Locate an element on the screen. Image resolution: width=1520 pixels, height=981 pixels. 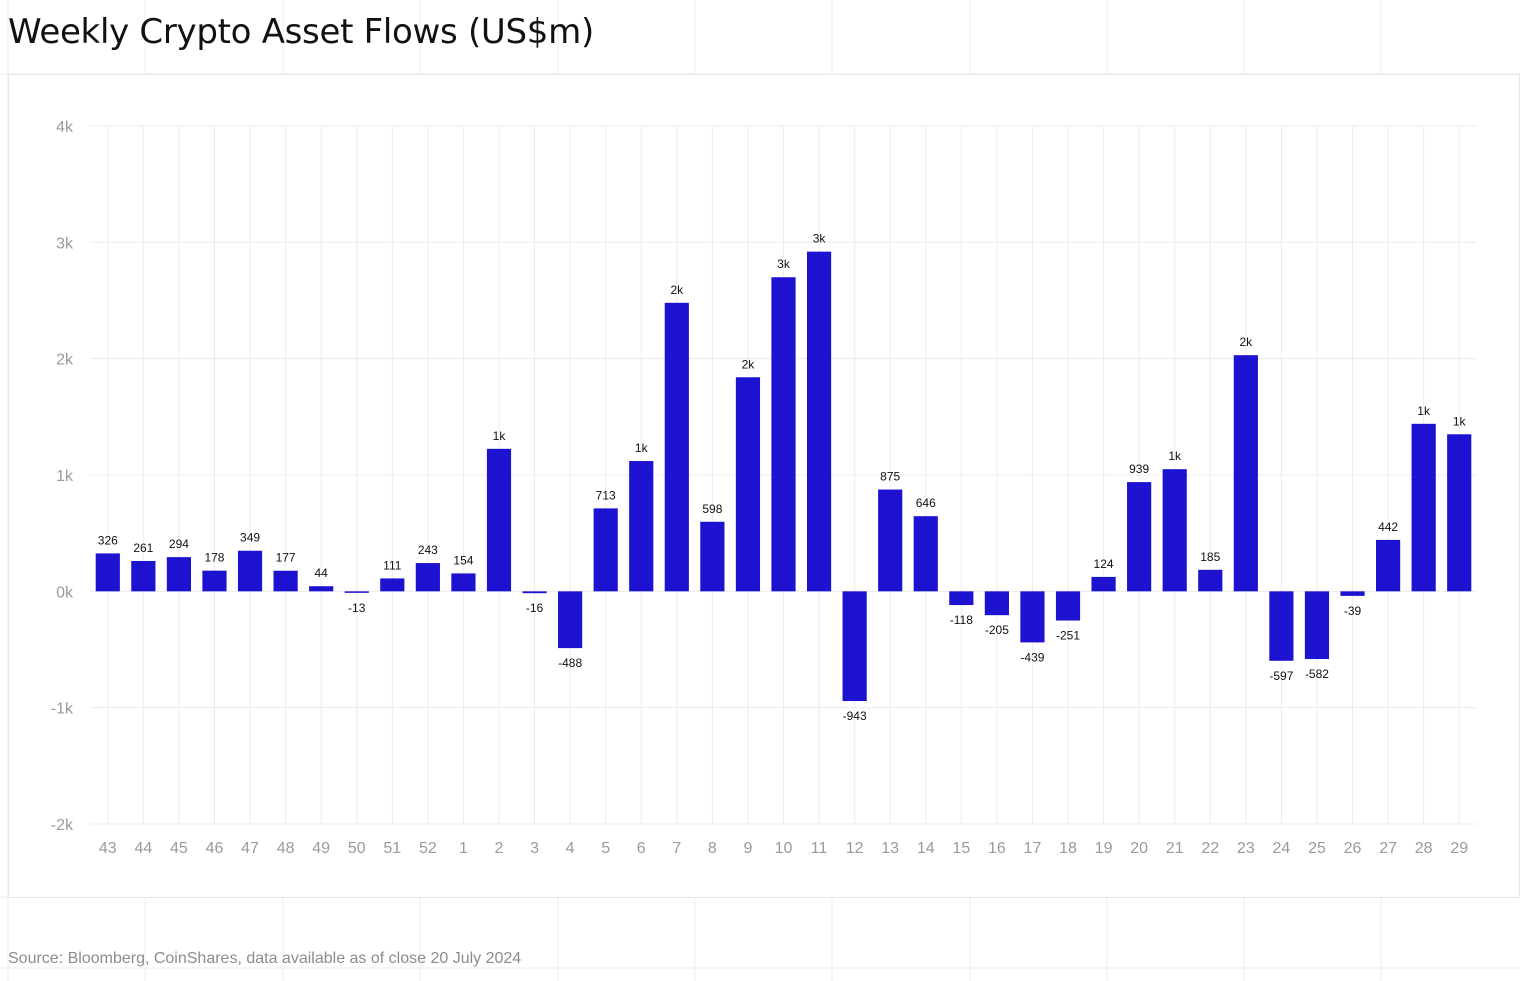
x-tick-label: 11 is located at coordinates (819, 848).